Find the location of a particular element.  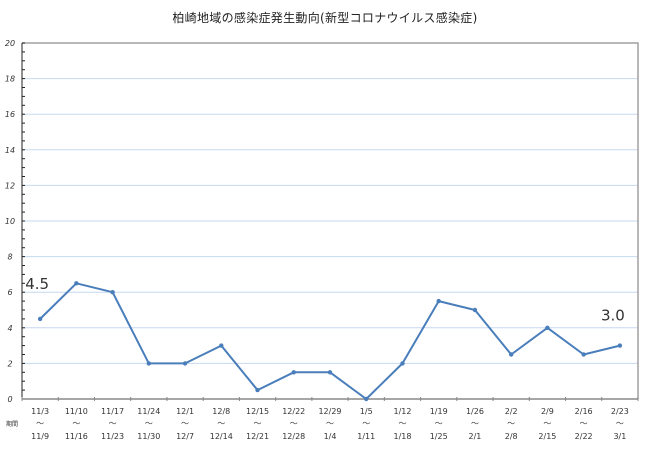

y-tick-label: 6 is located at coordinates (9, 292).